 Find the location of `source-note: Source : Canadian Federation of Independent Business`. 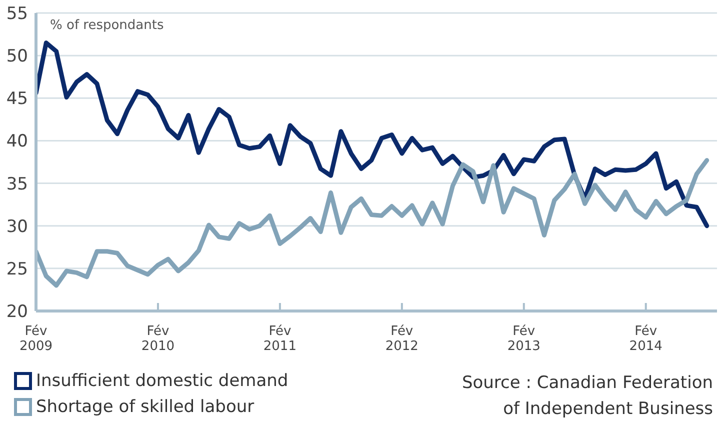

source-note: Source : Canadian Federation of Independent Business is located at coordinates (586, 396).